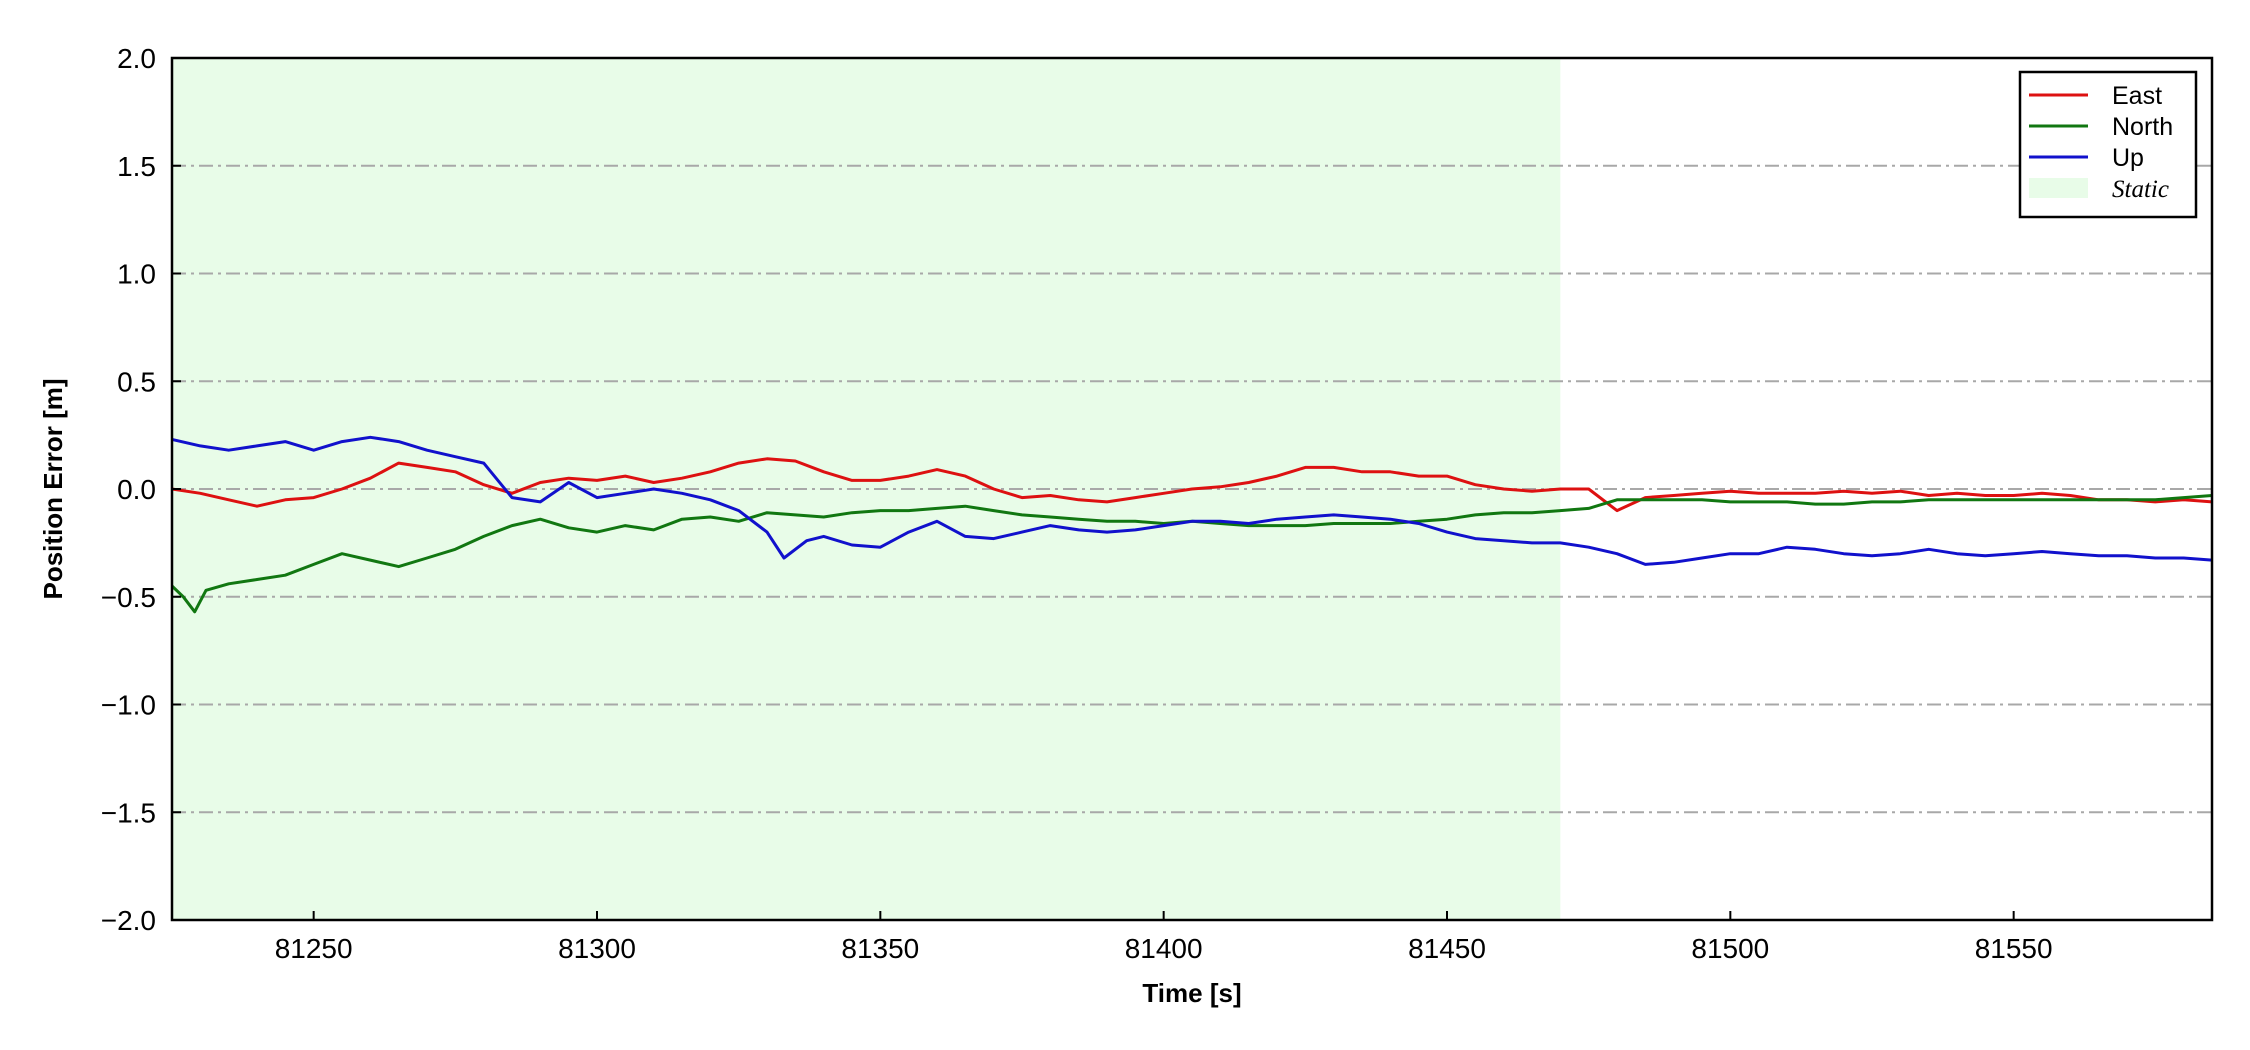  What do you see at coordinates (2108, 144) in the screenshot?
I see `legend: East North Up Static` at bounding box center [2108, 144].